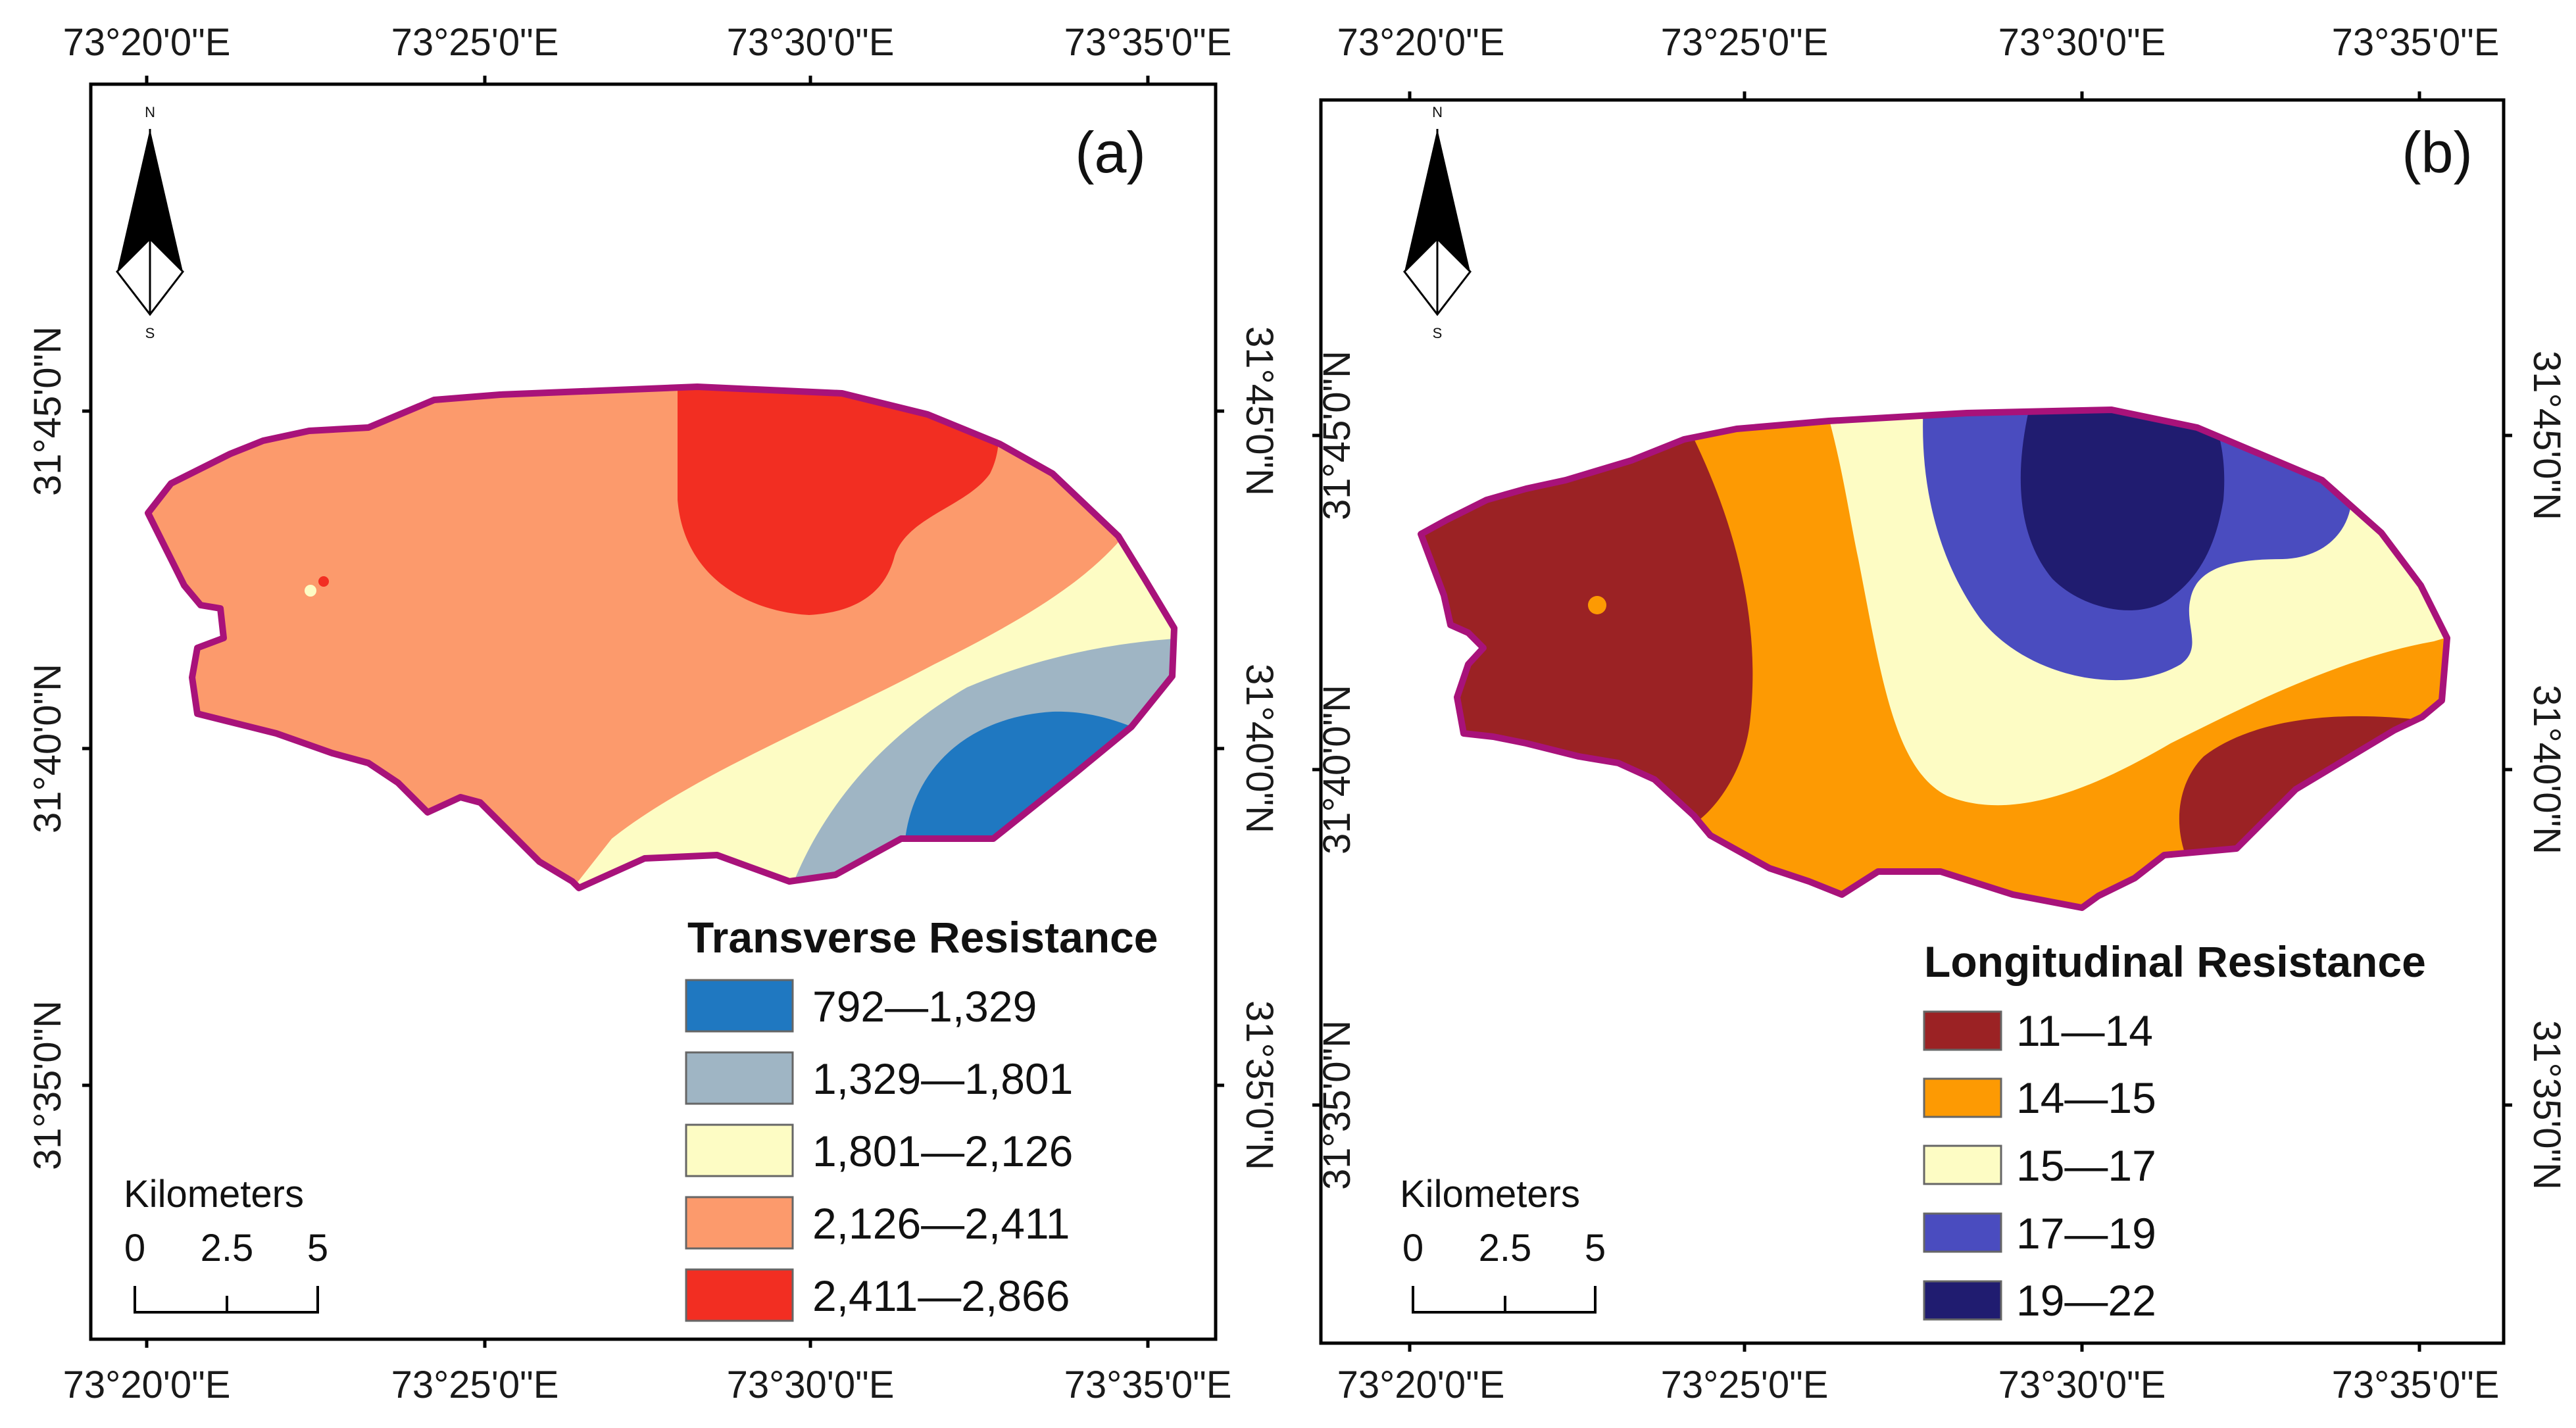 The image size is (2576, 1428). Describe the element at coordinates (941, 1223) in the screenshot. I see `legend-label-a-3: 2,126—2,411` at that location.